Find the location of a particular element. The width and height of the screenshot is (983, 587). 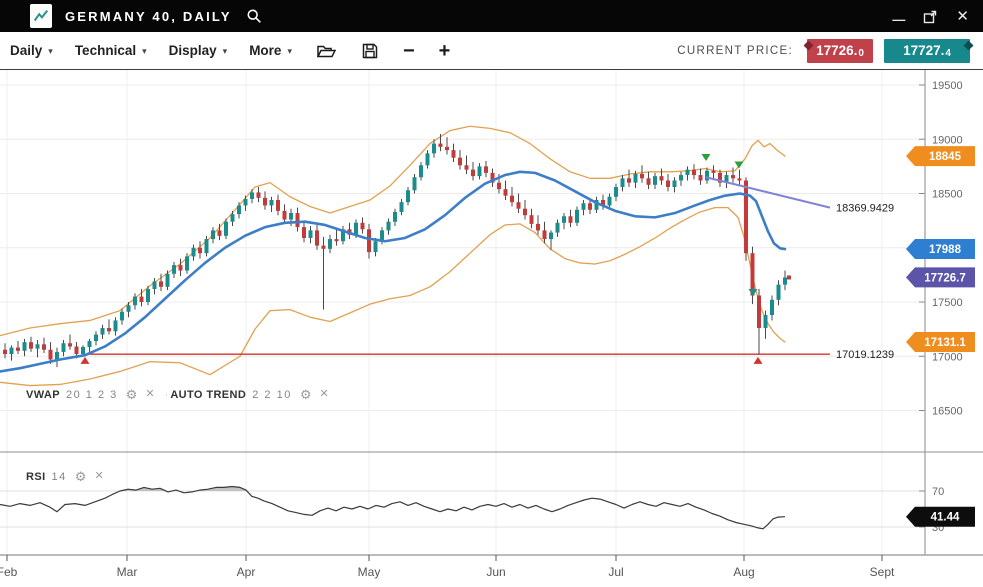

menu-more: More ▾ is located at coordinates (270, 50).